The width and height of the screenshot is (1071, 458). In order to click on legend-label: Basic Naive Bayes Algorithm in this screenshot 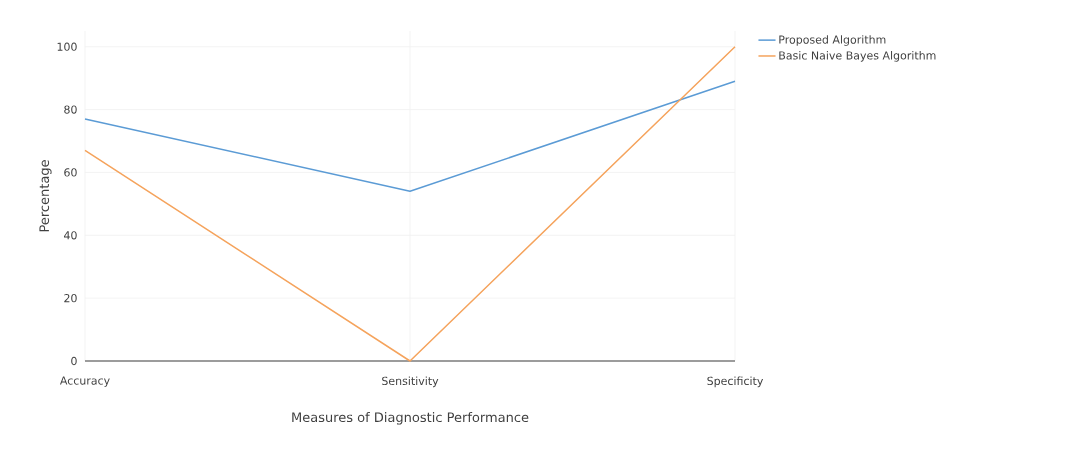, I will do `click(857, 56)`.